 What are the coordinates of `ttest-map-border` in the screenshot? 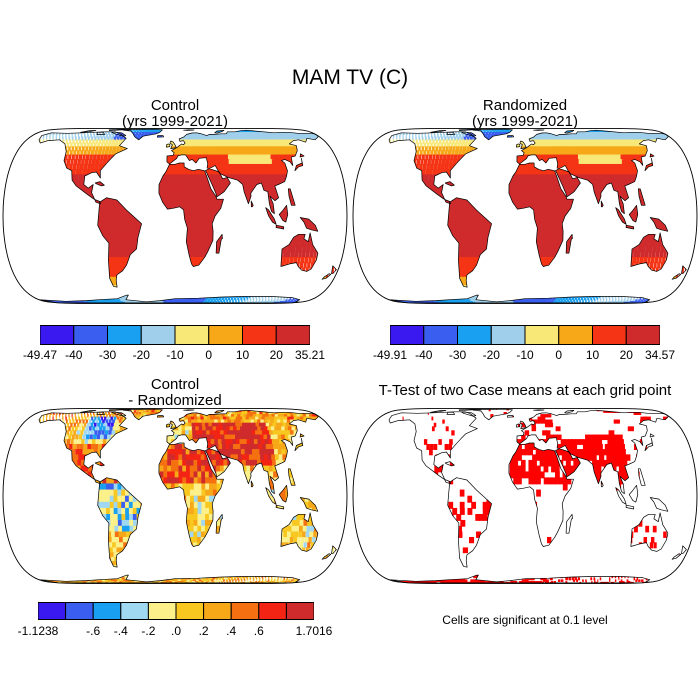 It's located at (525, 496).